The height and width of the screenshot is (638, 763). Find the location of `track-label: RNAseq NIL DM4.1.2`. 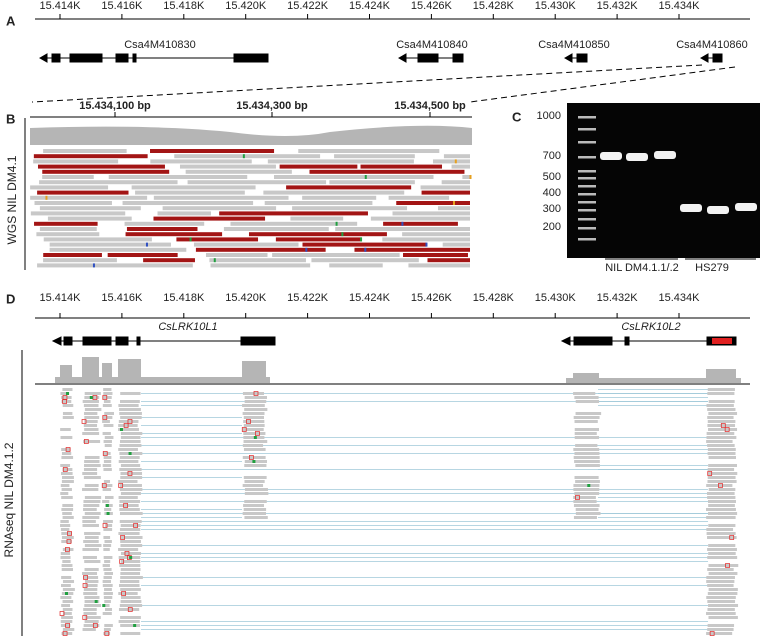

track-label: RNAseq NIL DM4.1.2 is located at coordinates (9, 499).